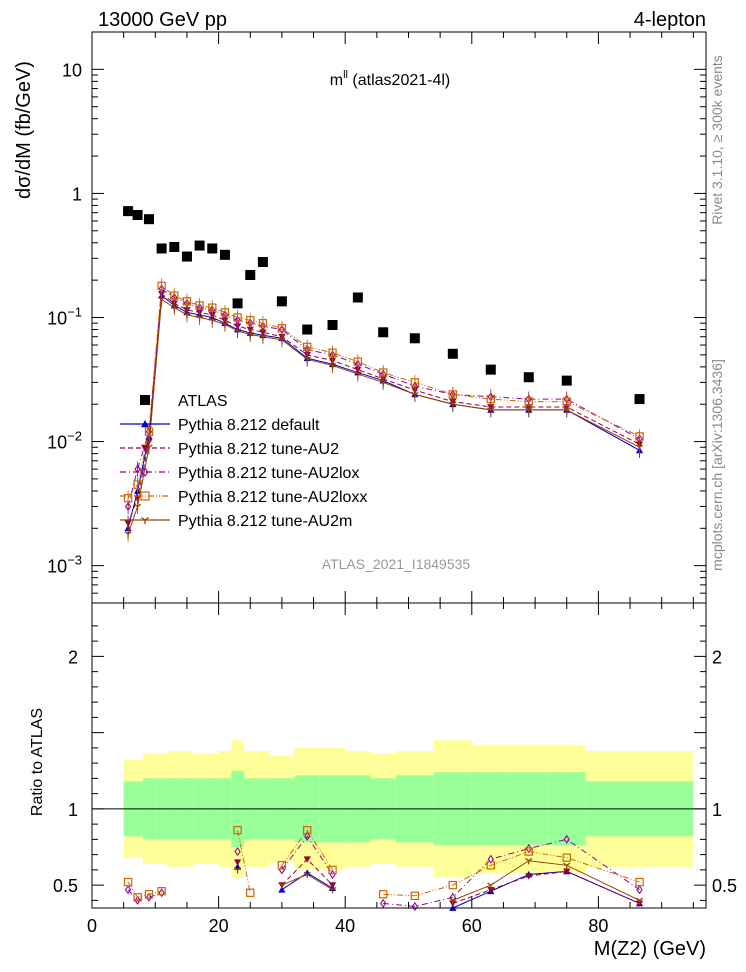 Image resolution: width=746 pixels, height=972 pixels. Describe the element at coordinates (65, 886) in the screenshot. I see `ratio-tick-label-left: 0.5` at that location.